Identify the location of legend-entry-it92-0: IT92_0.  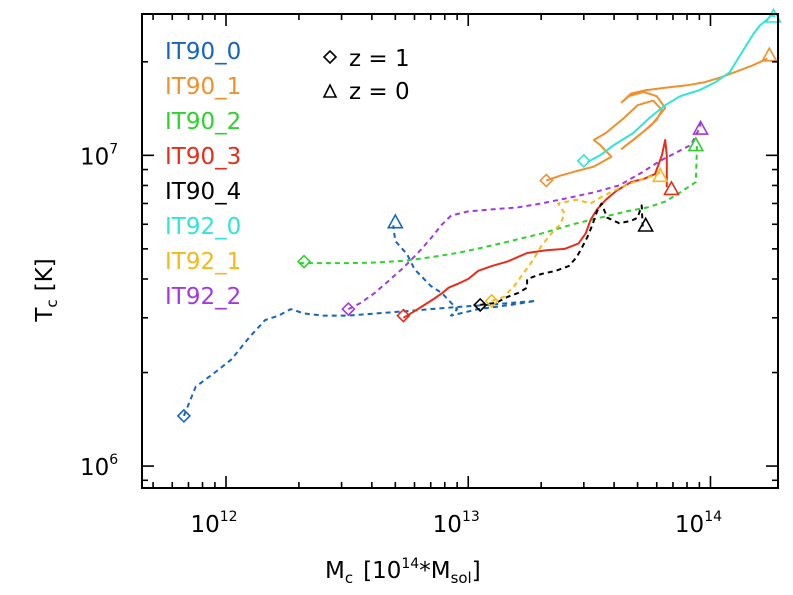
(203, 227).